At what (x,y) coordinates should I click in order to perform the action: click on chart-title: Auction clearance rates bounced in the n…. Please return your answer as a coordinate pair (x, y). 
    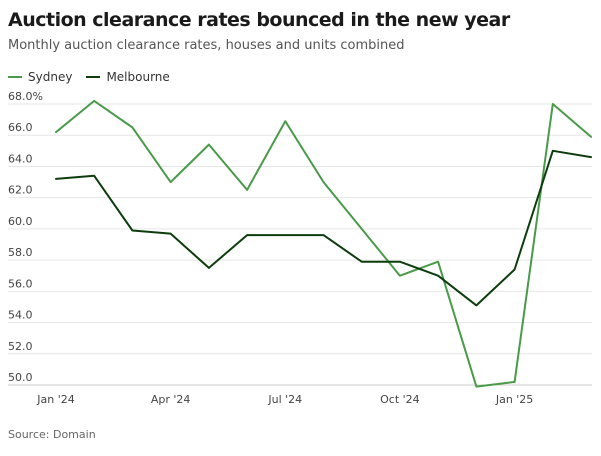
    Looking at the image, I should click on (259, 20).